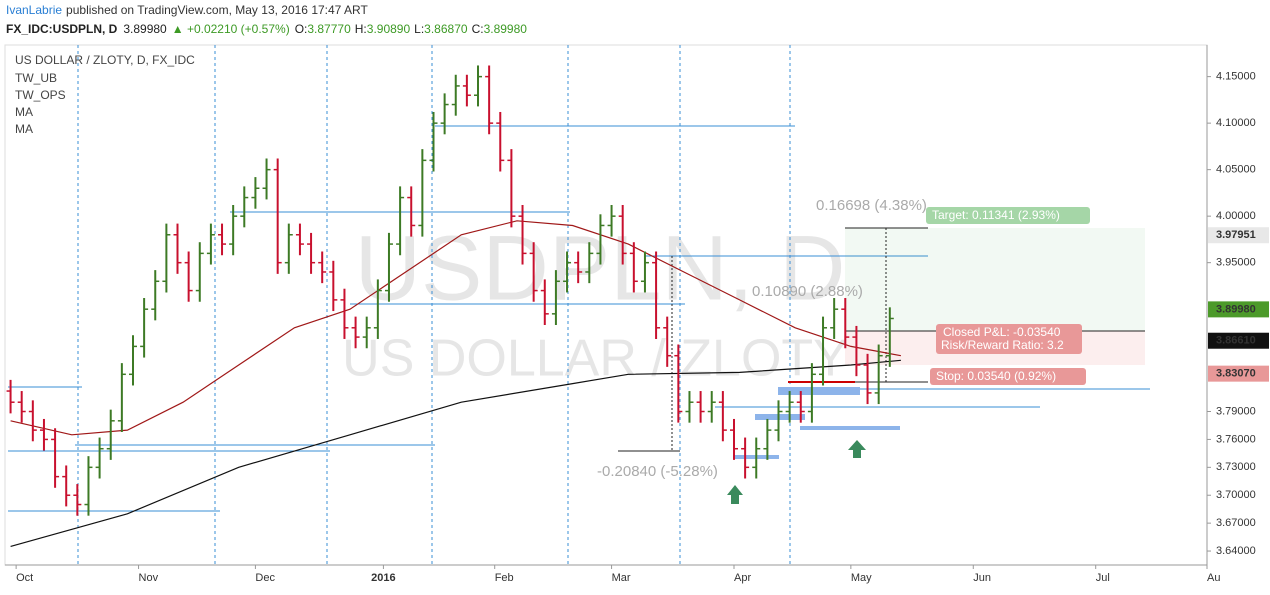 Image resolution: width=1270 pixels, height=595 pixels. What do you see at coordinates (329, 29) in the screenshot?
I see `open: 3.87770` at bounding box center [329, 29].